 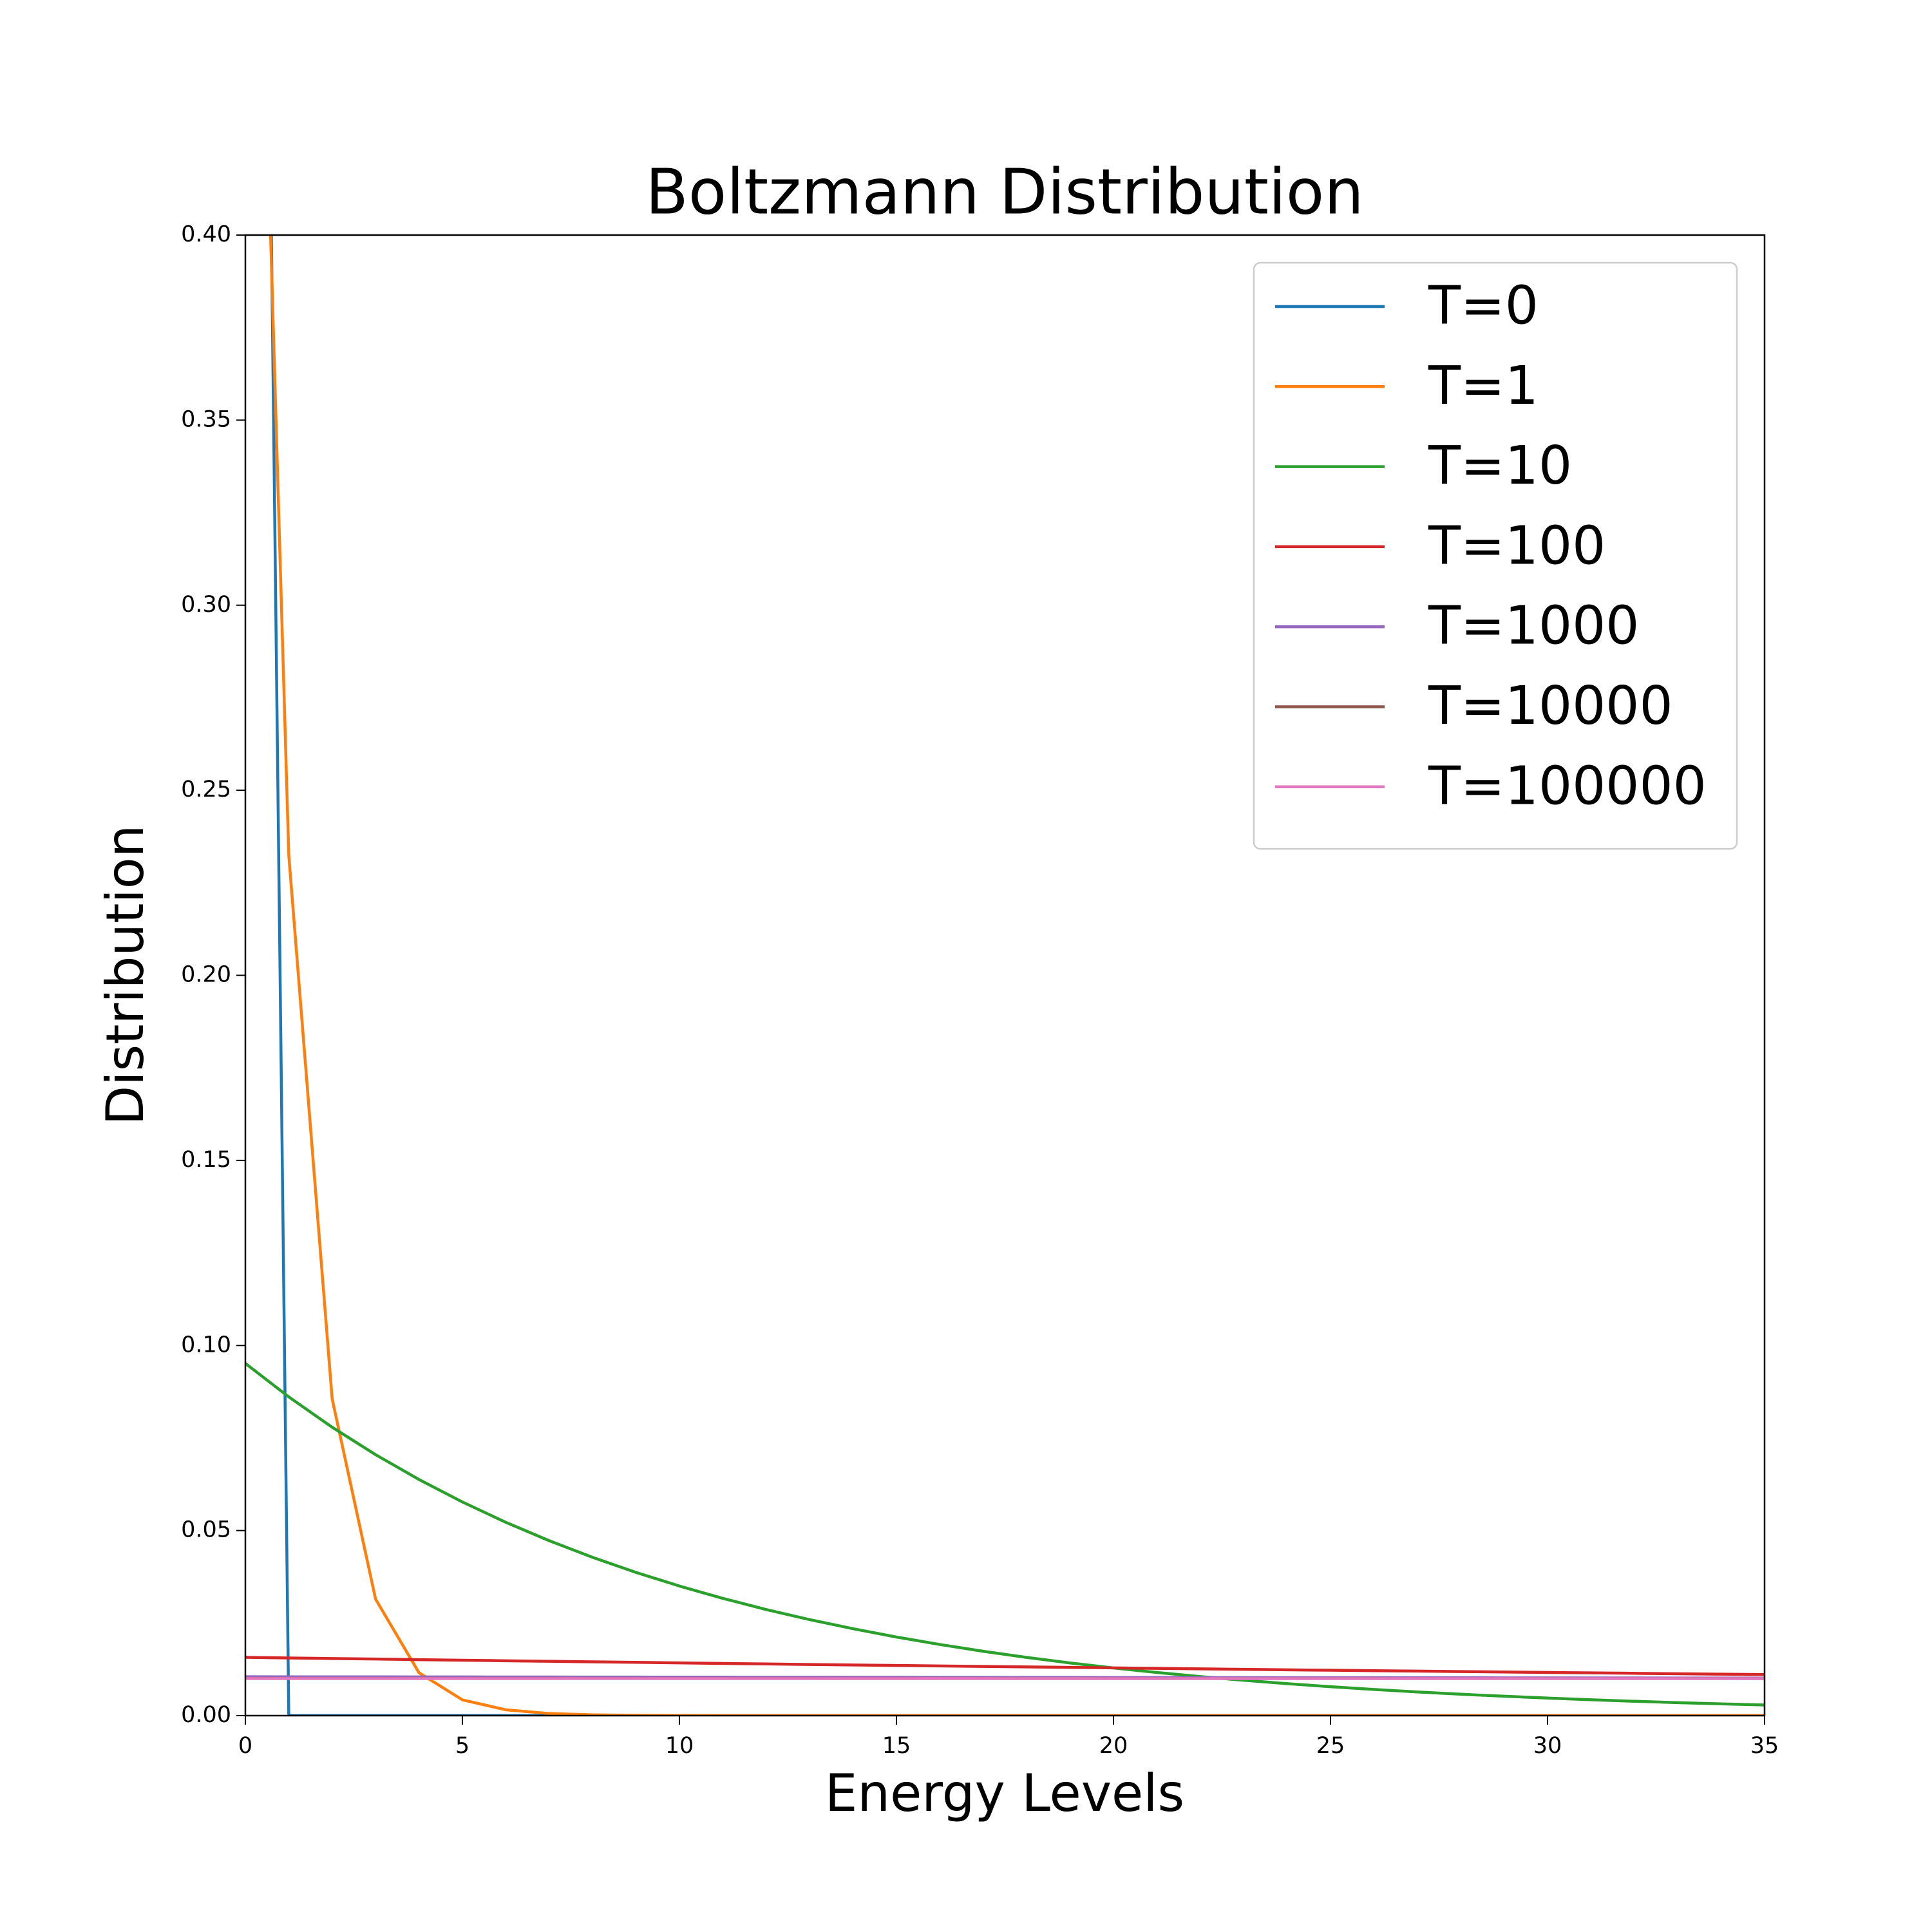 I want to click on x-tick-label: 10, so click(x=680, y=1746).